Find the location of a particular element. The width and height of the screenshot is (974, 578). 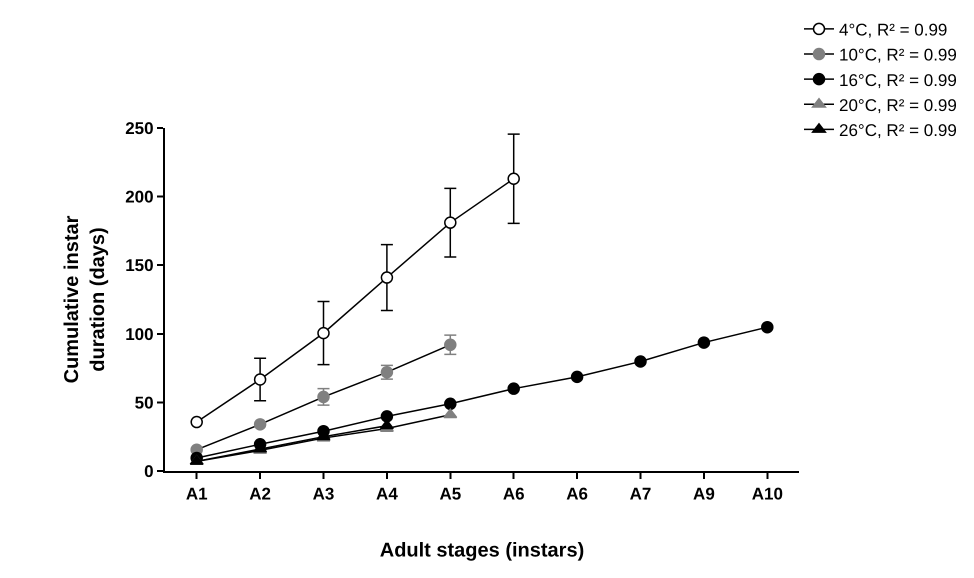

x-tick-label: A5 is located at coordinates (450, 494).